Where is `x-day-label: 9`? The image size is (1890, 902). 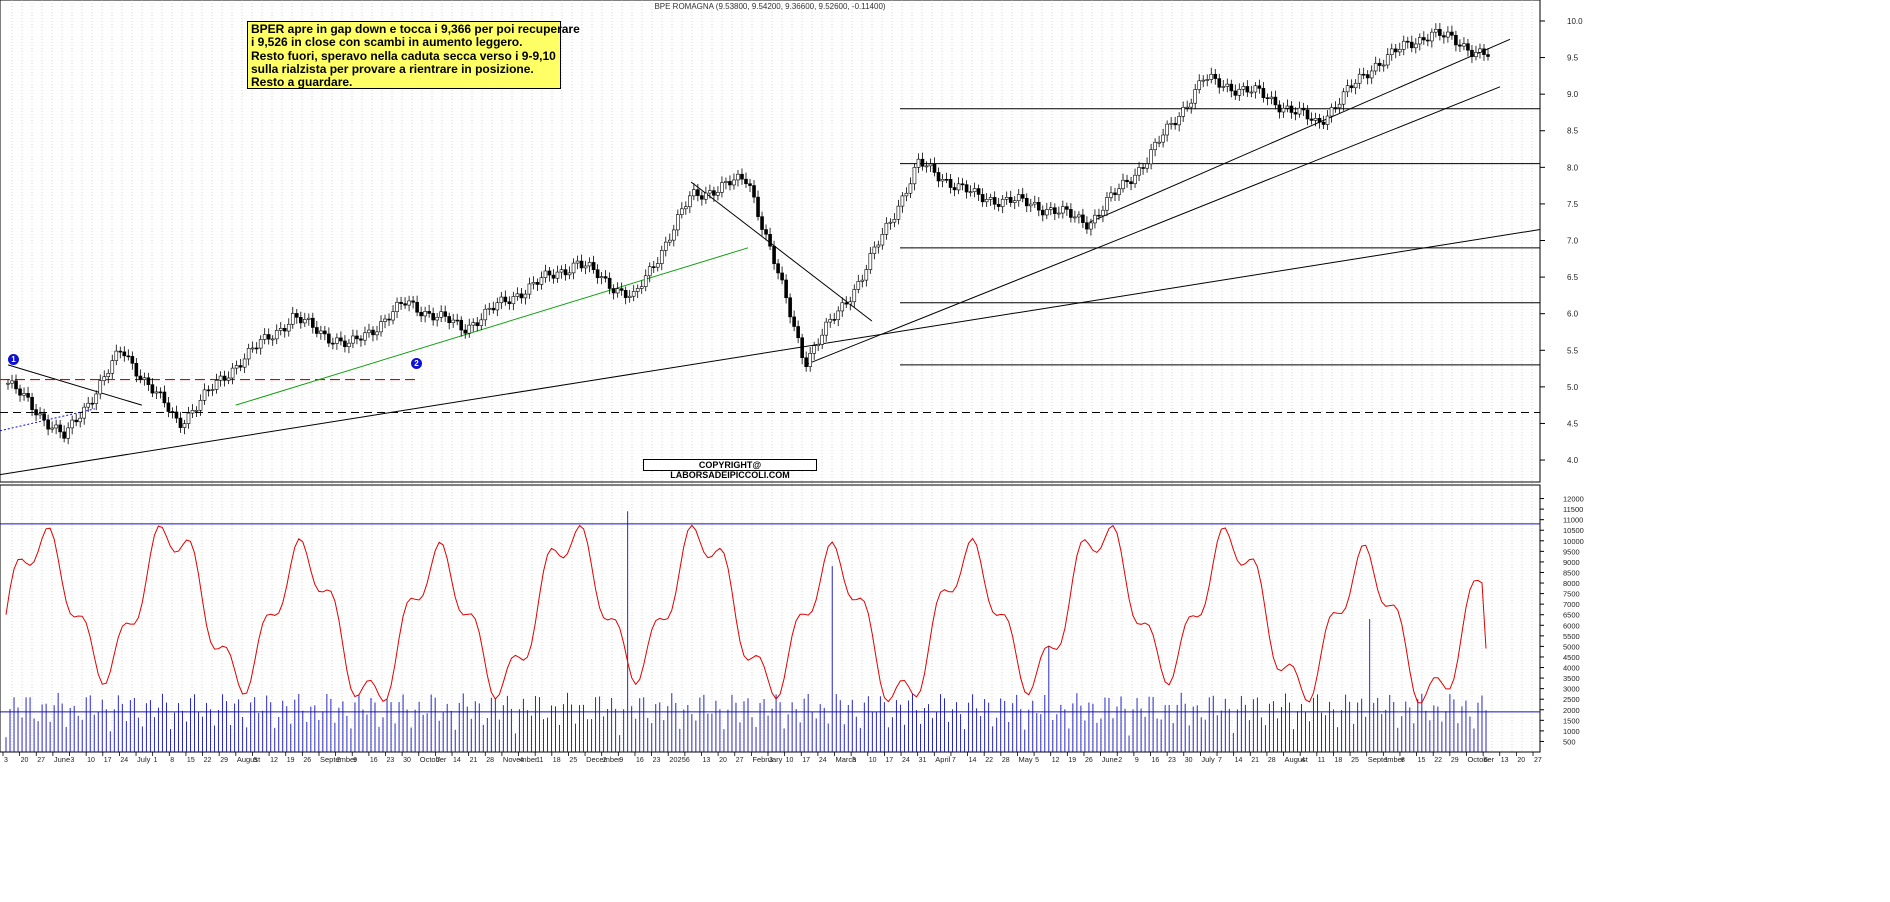
x-day-label: 9 is located at coordinates (355, 760).